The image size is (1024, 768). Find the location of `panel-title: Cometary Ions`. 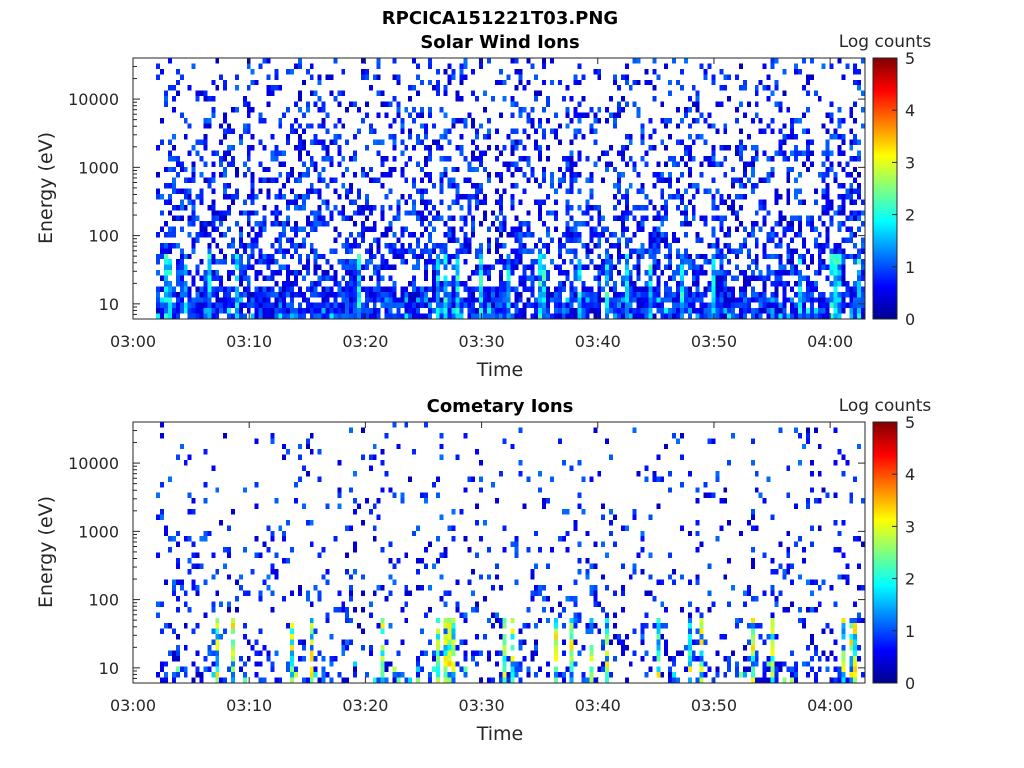

panel-title: Cometary Ions is located at coordinates (500, 406).